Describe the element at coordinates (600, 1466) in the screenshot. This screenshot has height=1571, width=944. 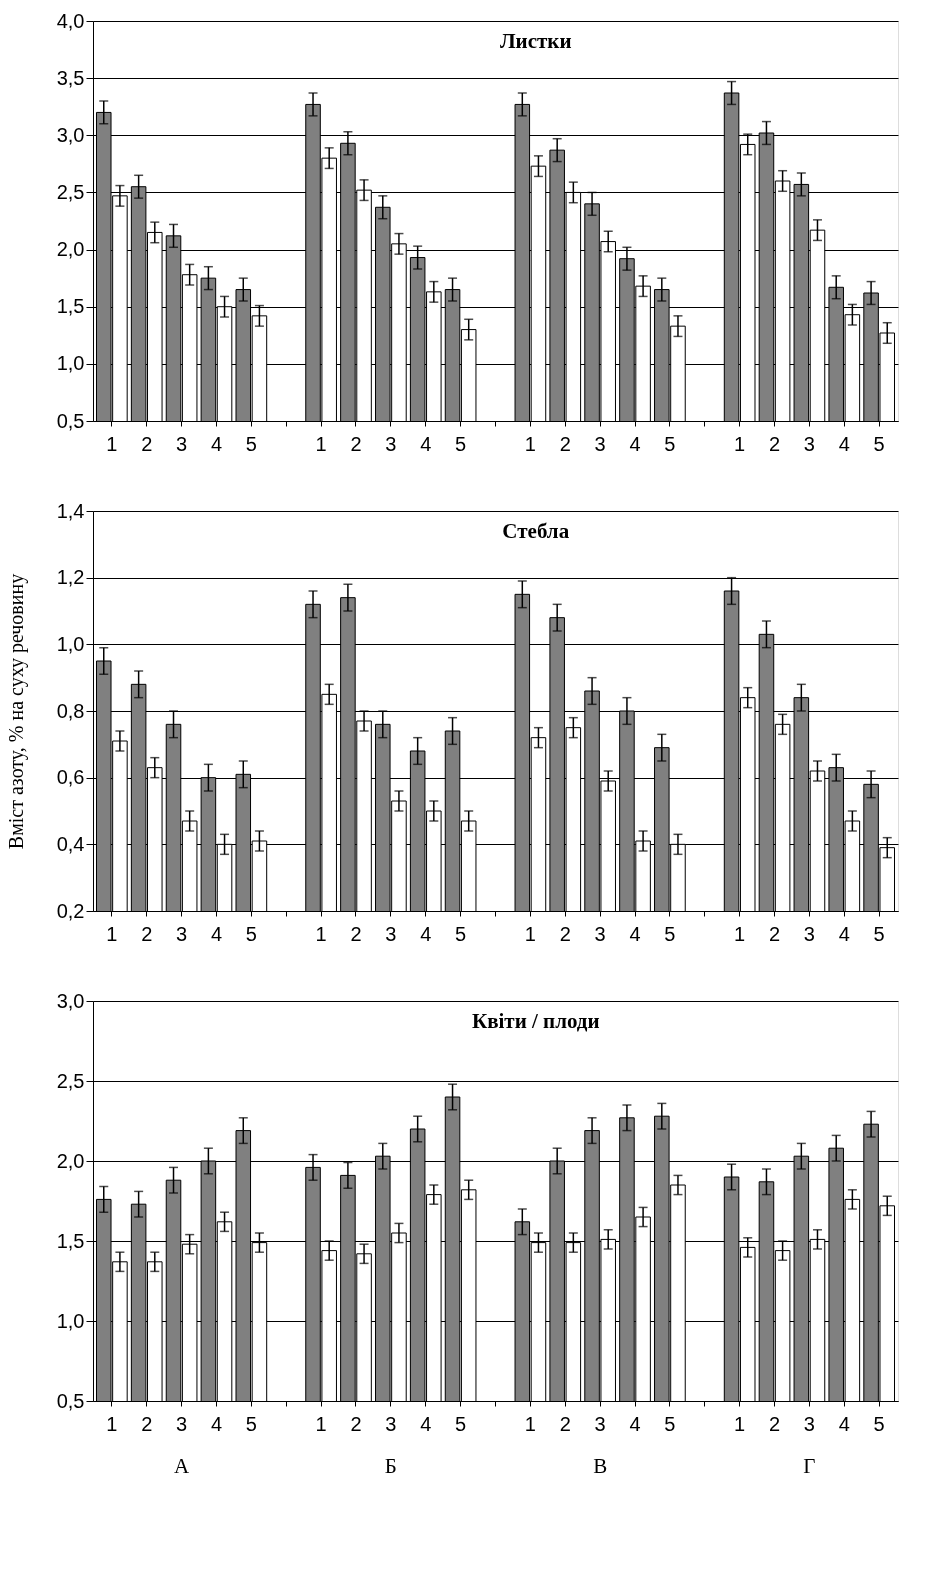
I see `text: В` at that location.